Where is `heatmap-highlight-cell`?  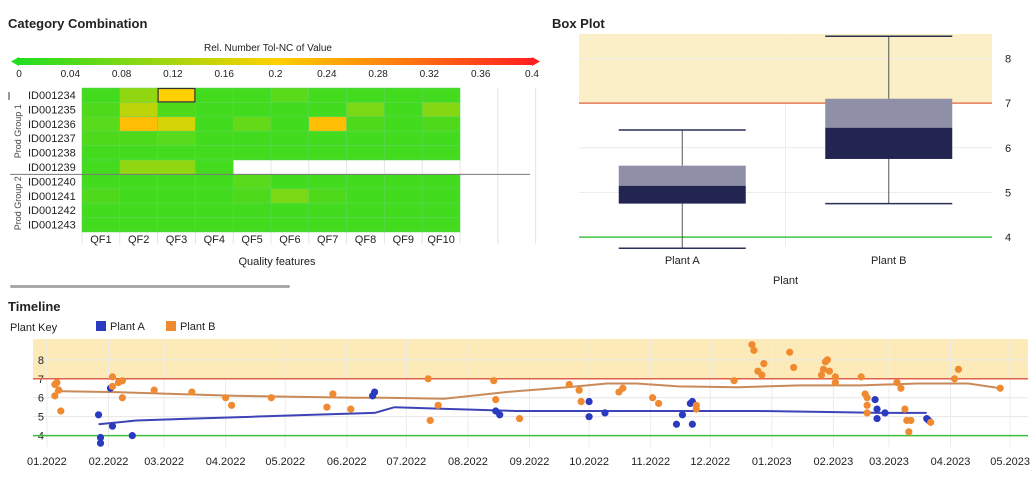
heatmap-highlight-cell is located at coordinates (176, 95).